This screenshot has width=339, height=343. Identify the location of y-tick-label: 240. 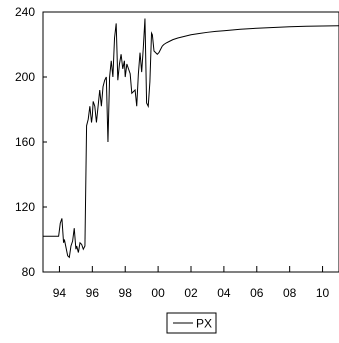
(25, 12).